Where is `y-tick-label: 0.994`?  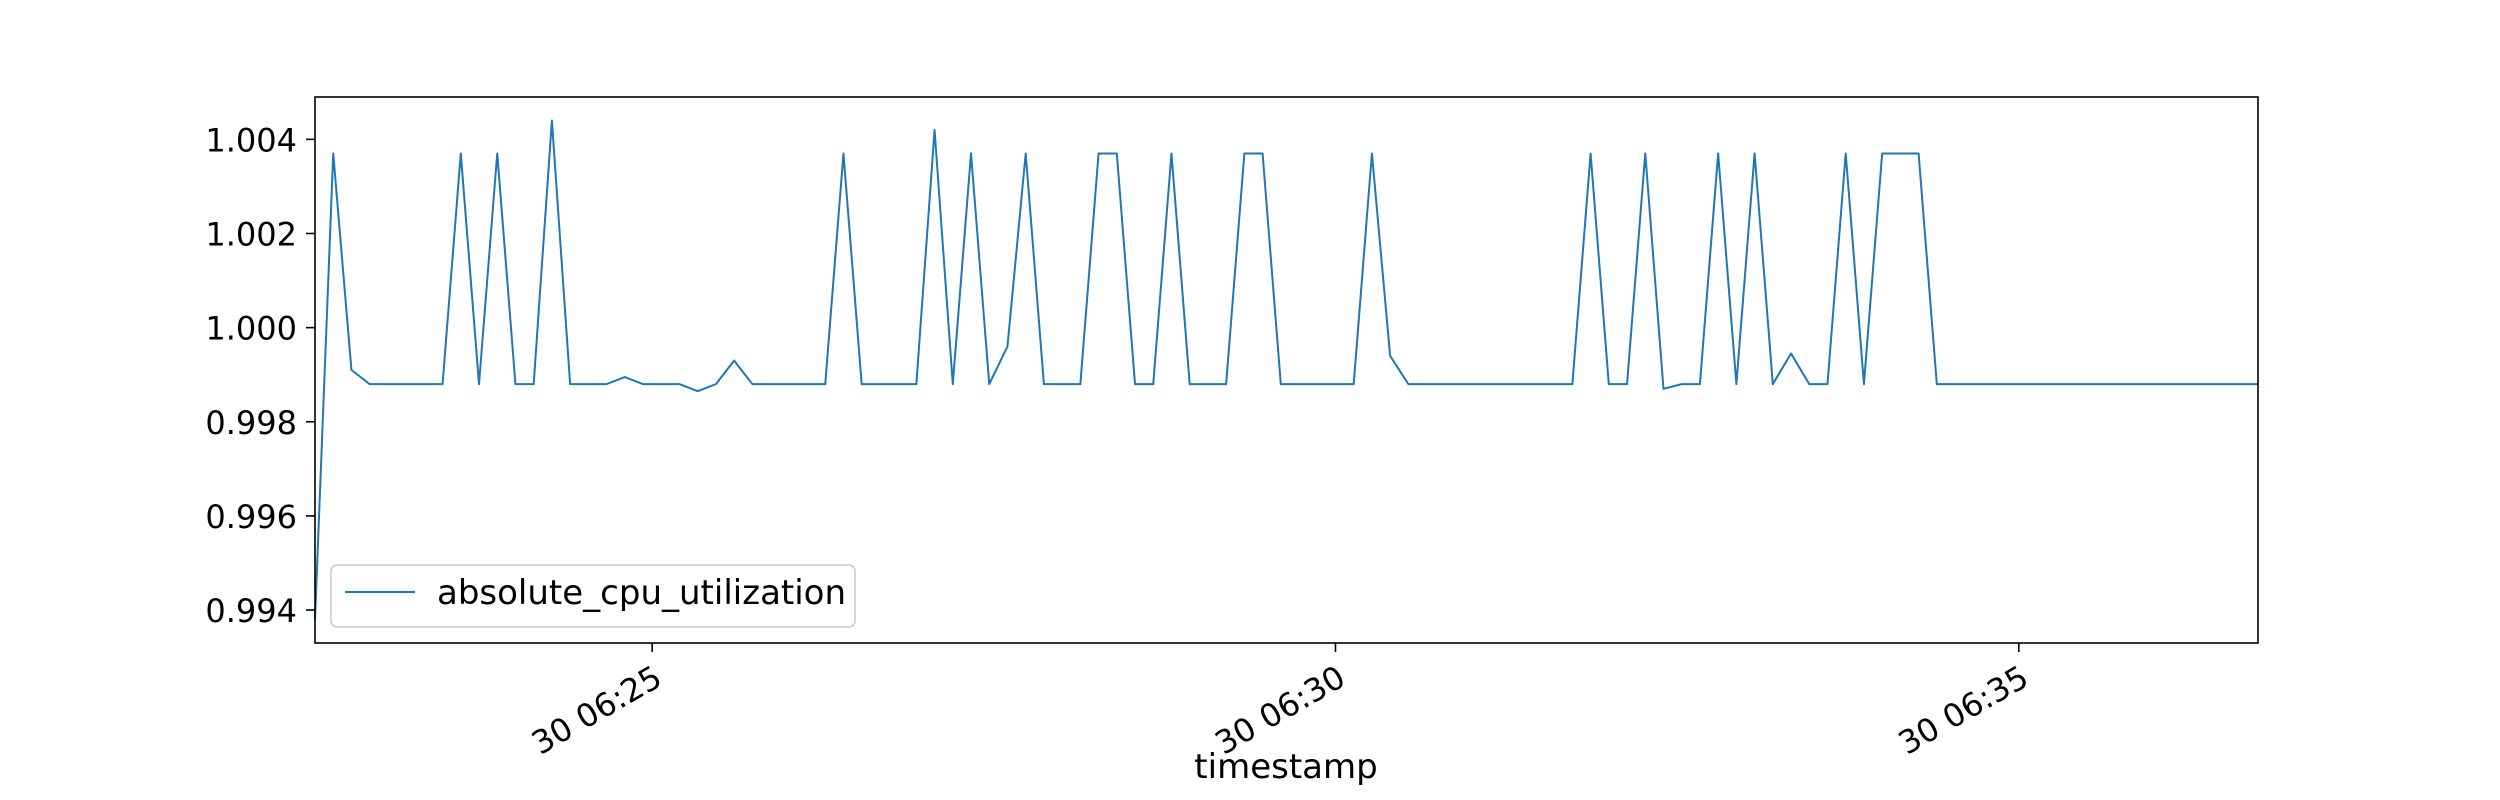 y-tick-label: 0.994 is located at coordinates (251, 611).